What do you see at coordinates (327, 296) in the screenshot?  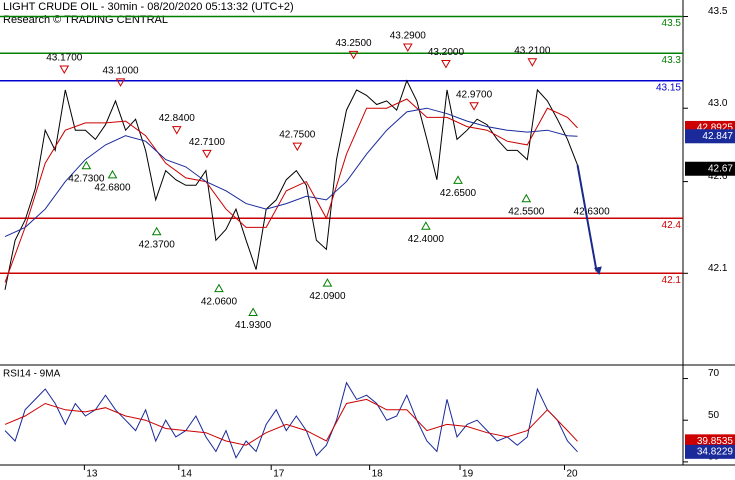 I see `low-label: 42.0900` at bounding box center [327, 296].